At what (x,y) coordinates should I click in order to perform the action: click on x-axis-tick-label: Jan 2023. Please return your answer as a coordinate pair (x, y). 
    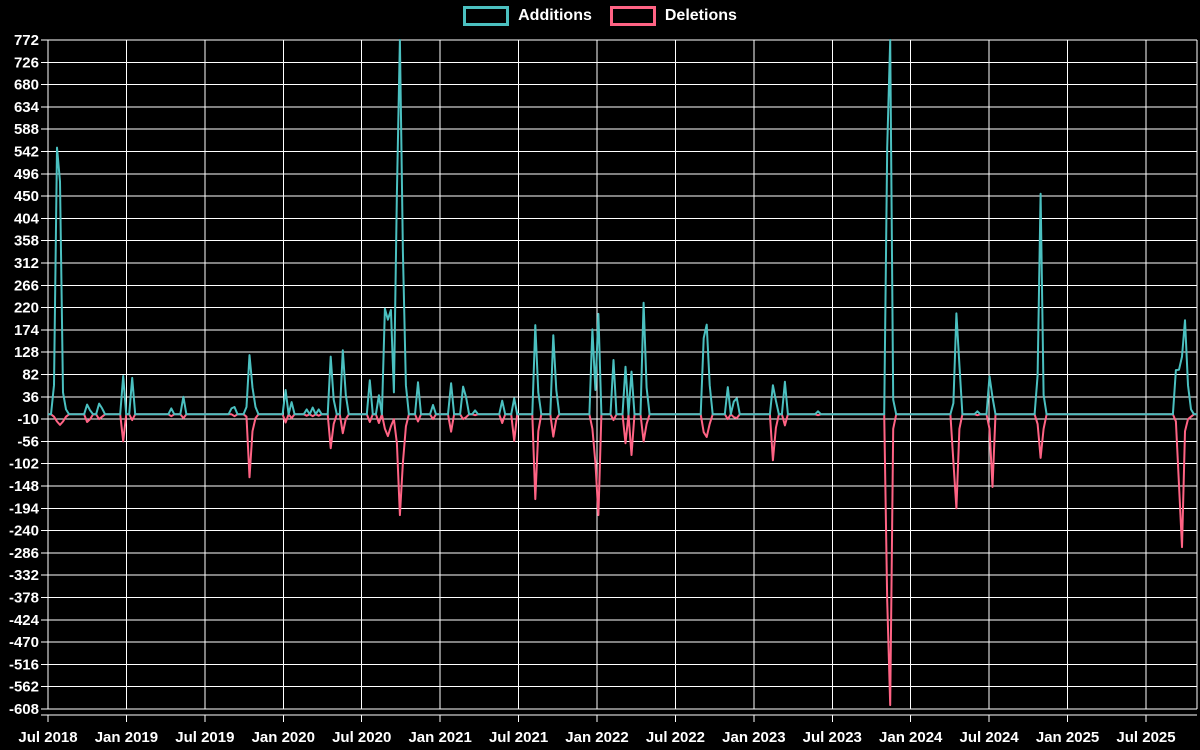
    Looking at the image, I should click on (753, 737).